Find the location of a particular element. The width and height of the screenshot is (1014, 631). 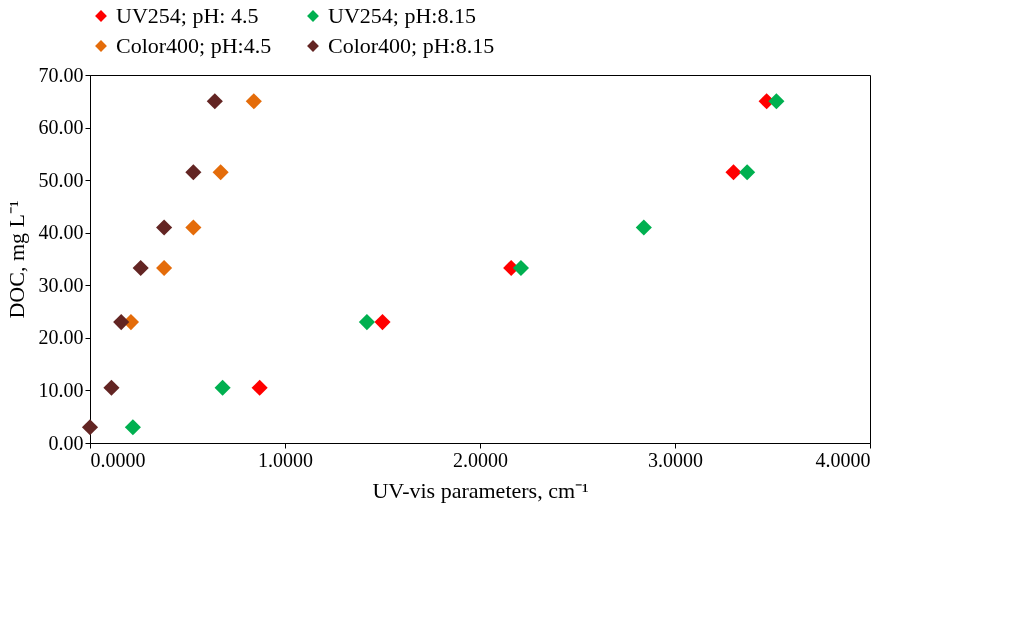

y-tick-label: 10.00 is located at coordinates (61, 389).